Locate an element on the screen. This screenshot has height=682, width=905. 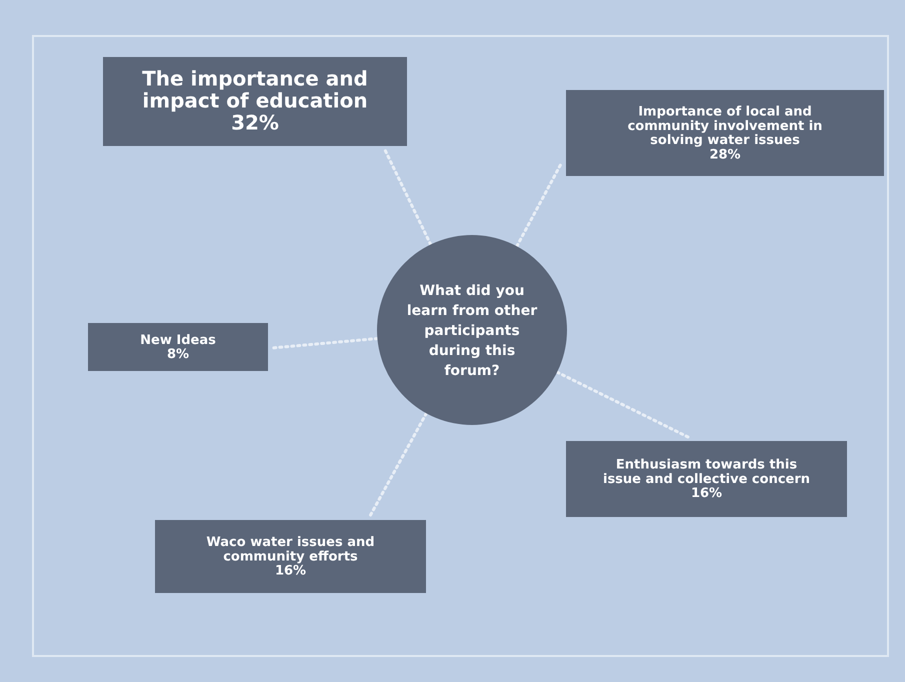
category-label: Importance of local and community involvement in solving water issues is located at coordinates (725, 126).